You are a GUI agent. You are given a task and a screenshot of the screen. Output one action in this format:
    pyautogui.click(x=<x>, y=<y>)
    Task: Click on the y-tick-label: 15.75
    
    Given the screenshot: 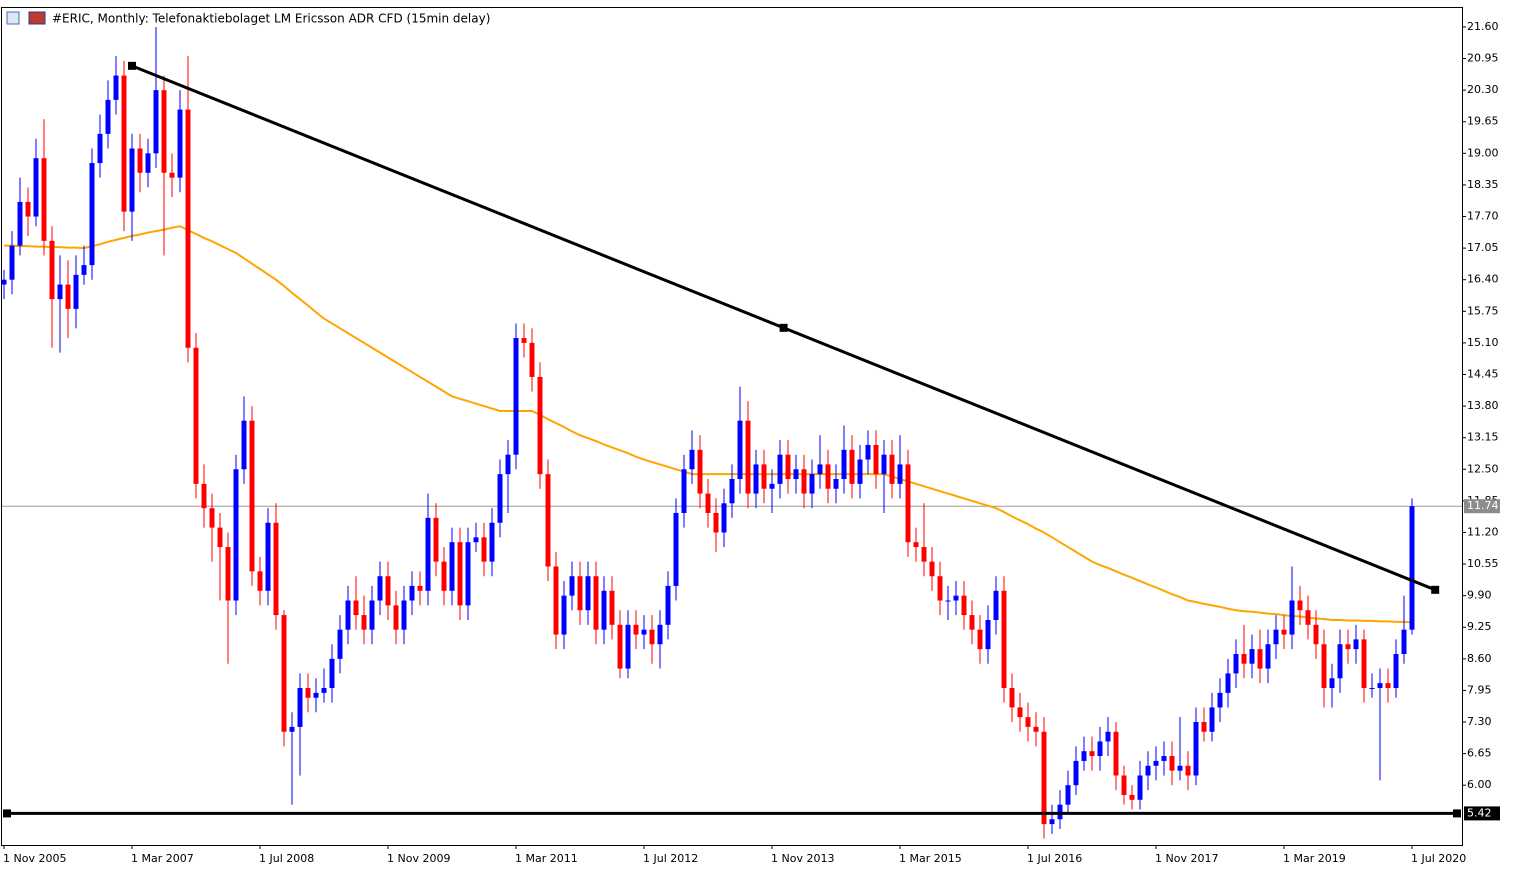 What is the action you would take?
    pyautogui.click(x=1483, y=310)
    